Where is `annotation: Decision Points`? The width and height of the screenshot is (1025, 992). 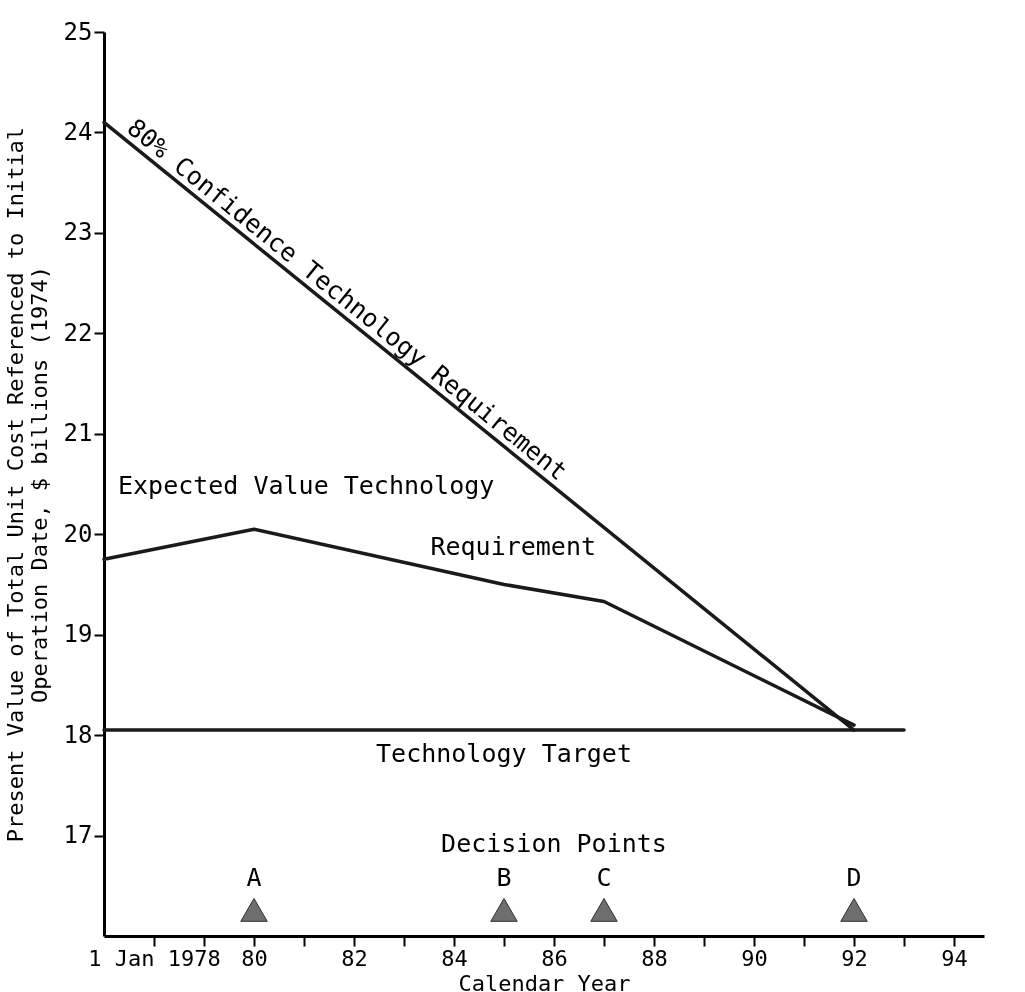
annotation: Decision Points is located at coordinates (554, 843).